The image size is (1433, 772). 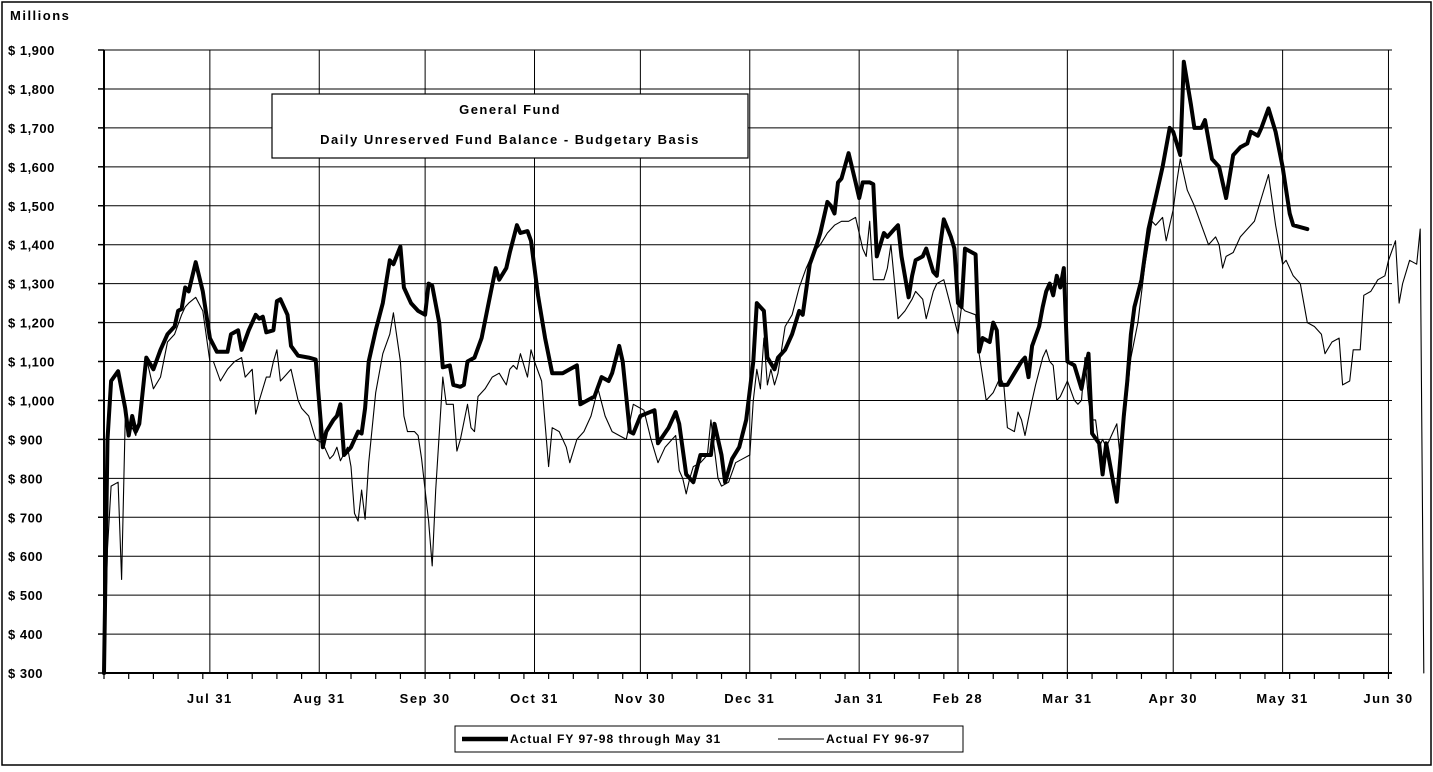 I want to click on x-tick-label: Mar 31, so click(x=1067, y=698).